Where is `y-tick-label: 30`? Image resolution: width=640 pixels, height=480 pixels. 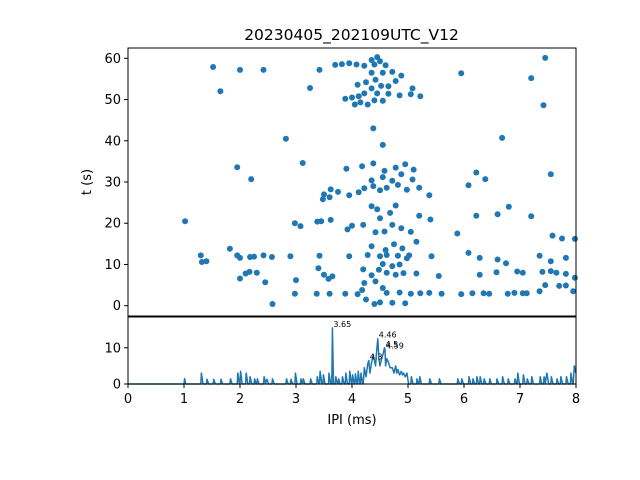 y-tick-label: 30 is located at coordinates (112, 183).